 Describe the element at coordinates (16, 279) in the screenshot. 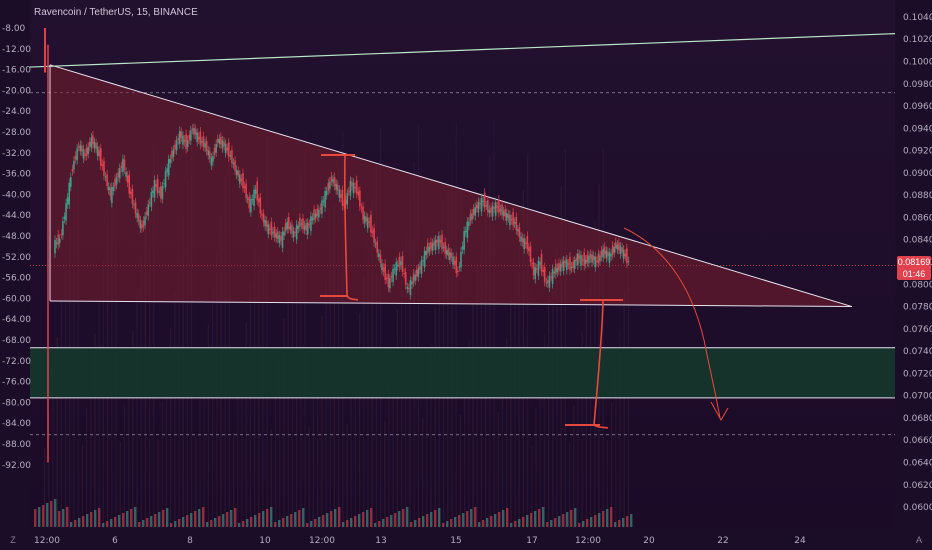

I see `left-axis-tick: -56.00` at that location.